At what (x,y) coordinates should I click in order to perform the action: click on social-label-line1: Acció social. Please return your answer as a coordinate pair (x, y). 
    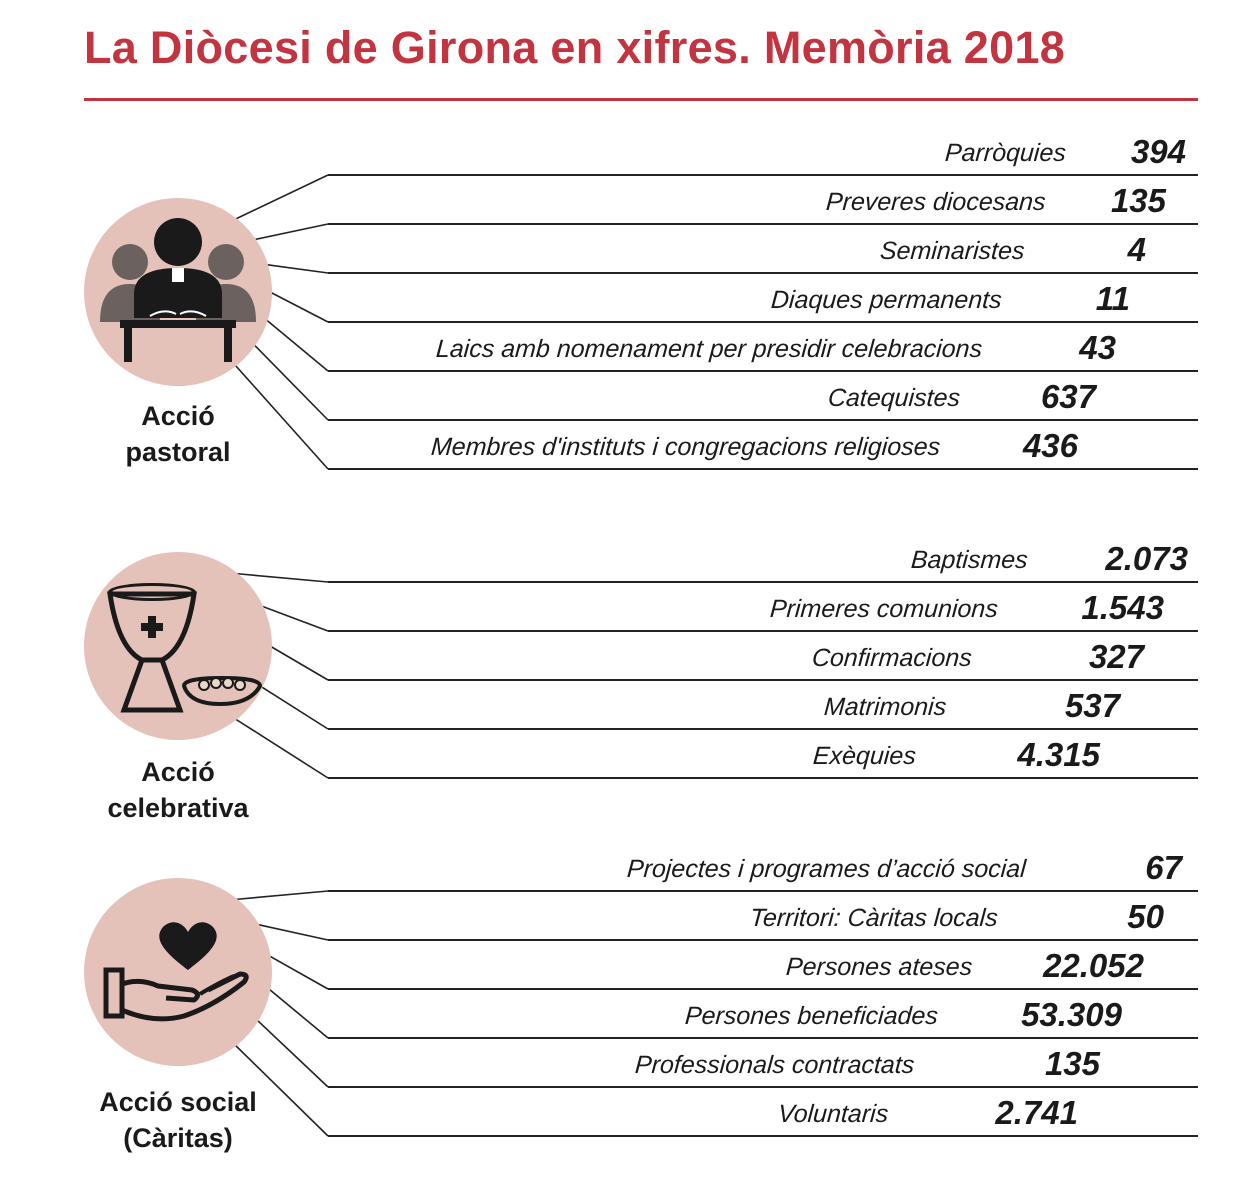
    Looking at the image, I should click on (178, 1102).